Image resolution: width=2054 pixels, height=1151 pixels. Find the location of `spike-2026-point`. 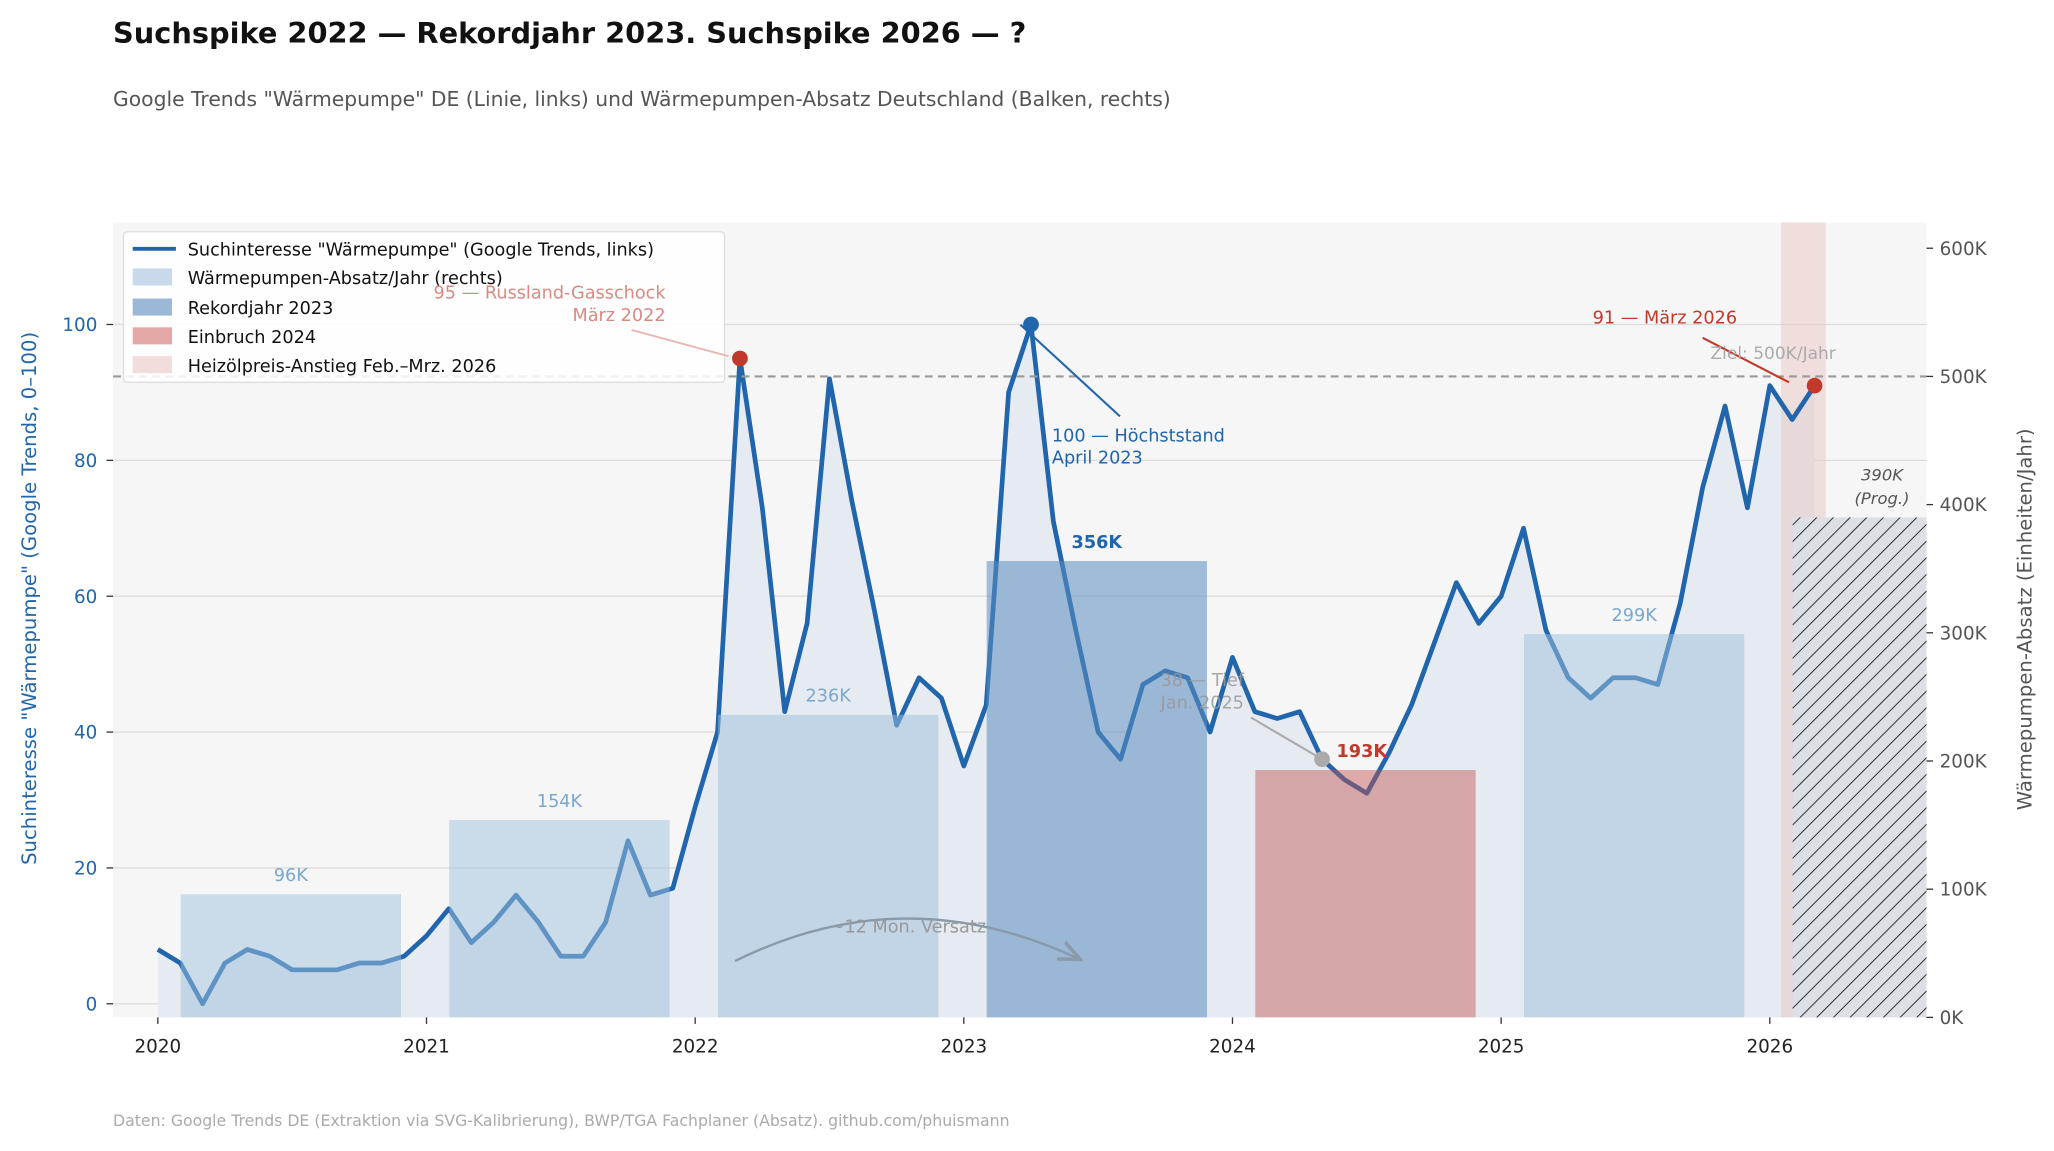

spike-2026-point is located at coordinates (1814, 385).